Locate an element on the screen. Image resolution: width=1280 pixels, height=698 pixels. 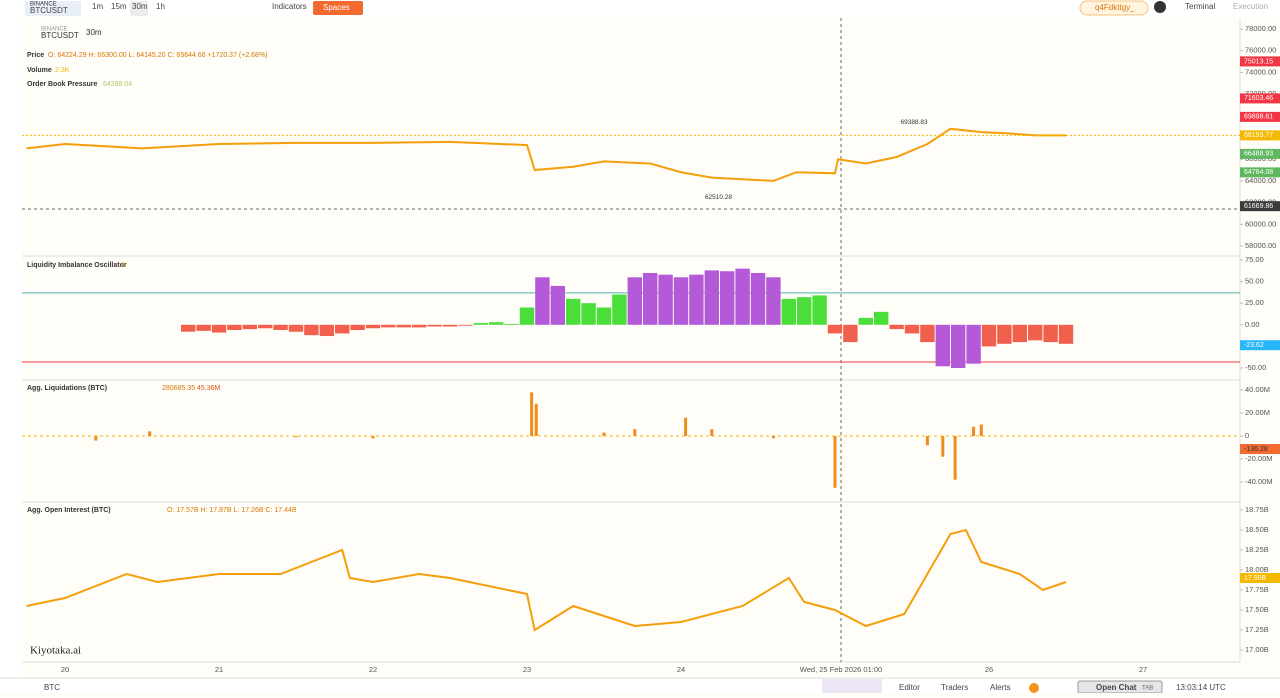
user: q4Fdkttgy_ is located at coordinates (1115, 7).